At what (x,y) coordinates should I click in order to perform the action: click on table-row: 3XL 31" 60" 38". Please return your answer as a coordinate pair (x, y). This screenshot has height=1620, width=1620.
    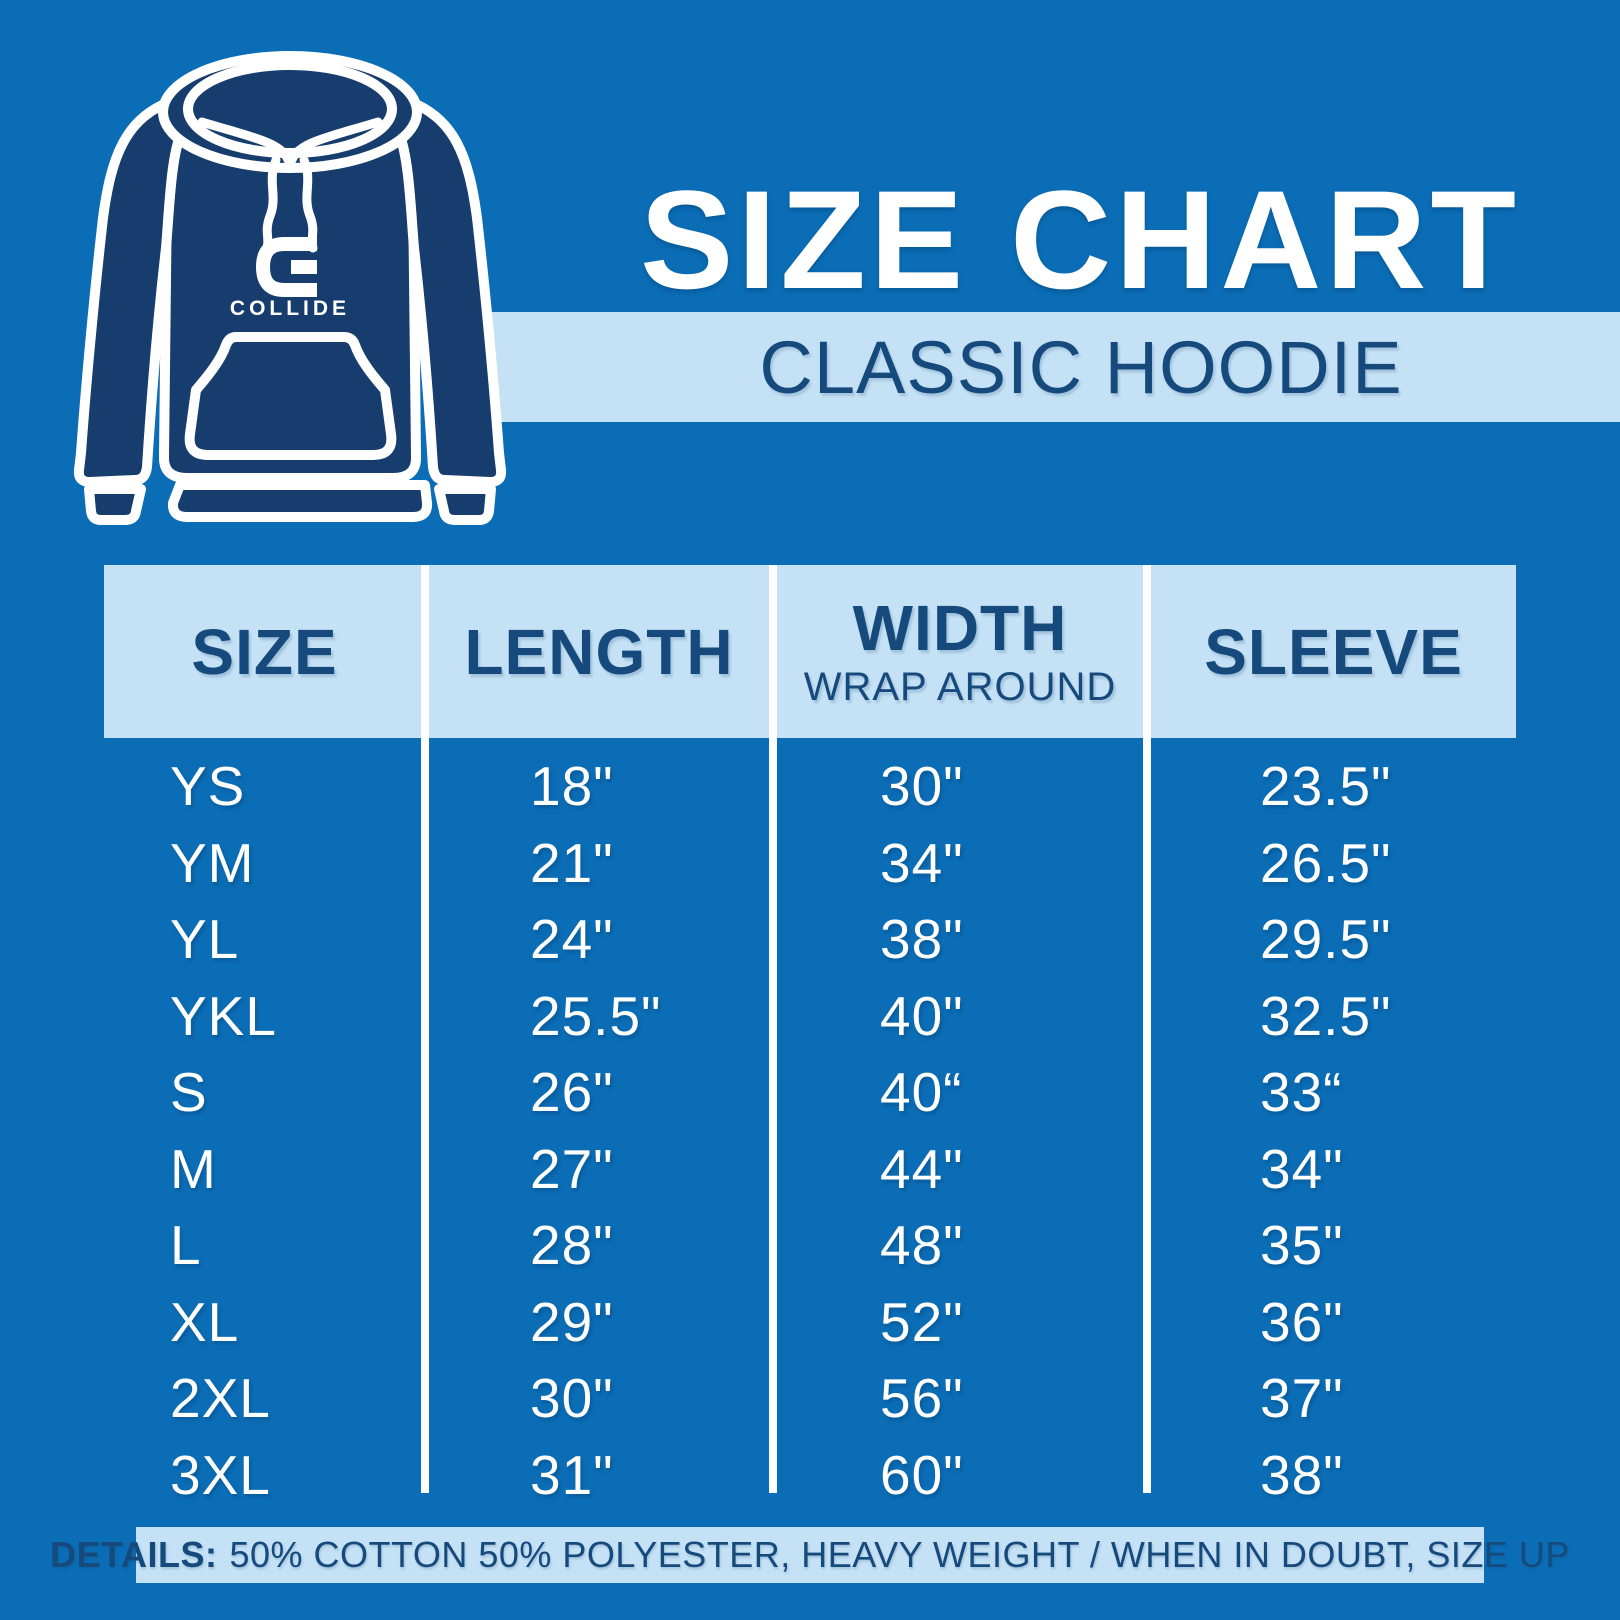
    Looking at the image, I should click on (810, 1475).